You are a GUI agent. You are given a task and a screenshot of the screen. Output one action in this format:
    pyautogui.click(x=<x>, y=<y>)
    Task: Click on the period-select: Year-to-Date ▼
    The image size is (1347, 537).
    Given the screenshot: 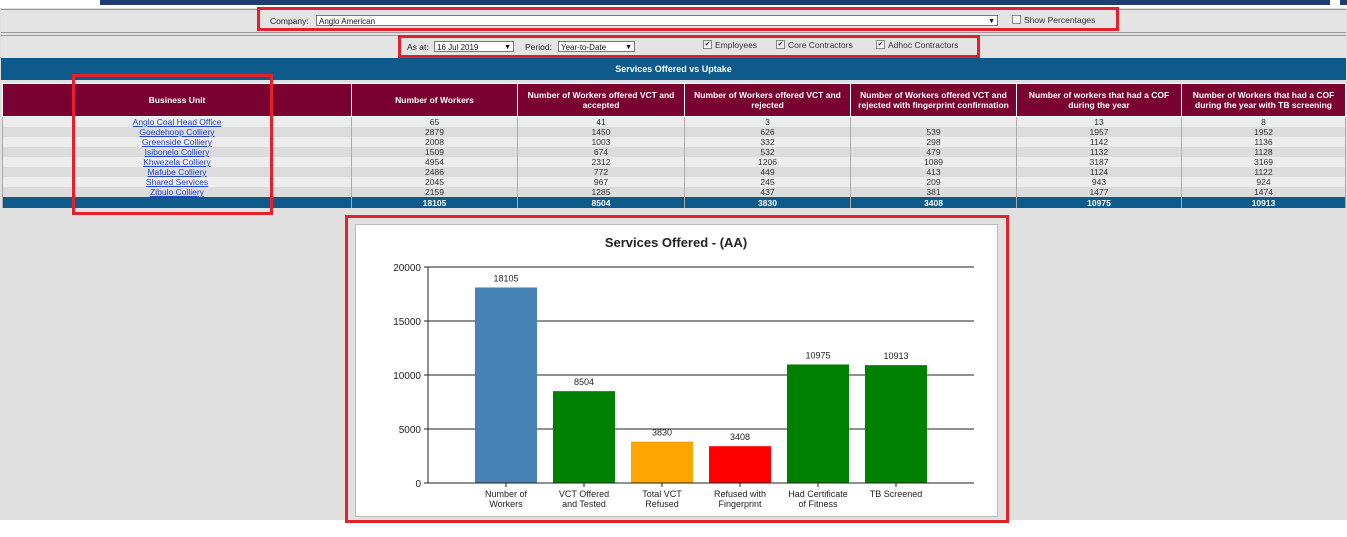 What is the action you would take?
    pyautogui.click(x=596, y=46)
    